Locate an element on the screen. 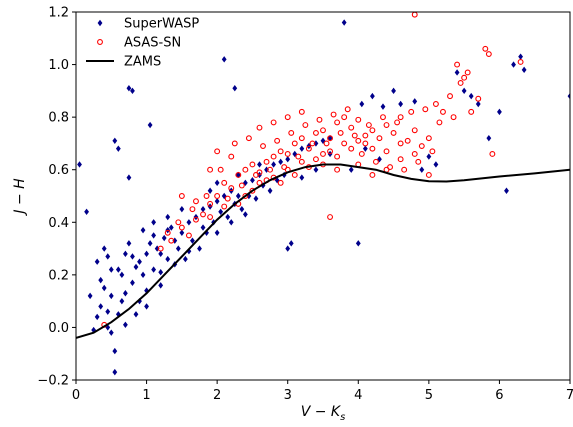 The width and height of the screenshot is (573, 427). y-tick-label: 0.0 is located at coordinates (58, 328).